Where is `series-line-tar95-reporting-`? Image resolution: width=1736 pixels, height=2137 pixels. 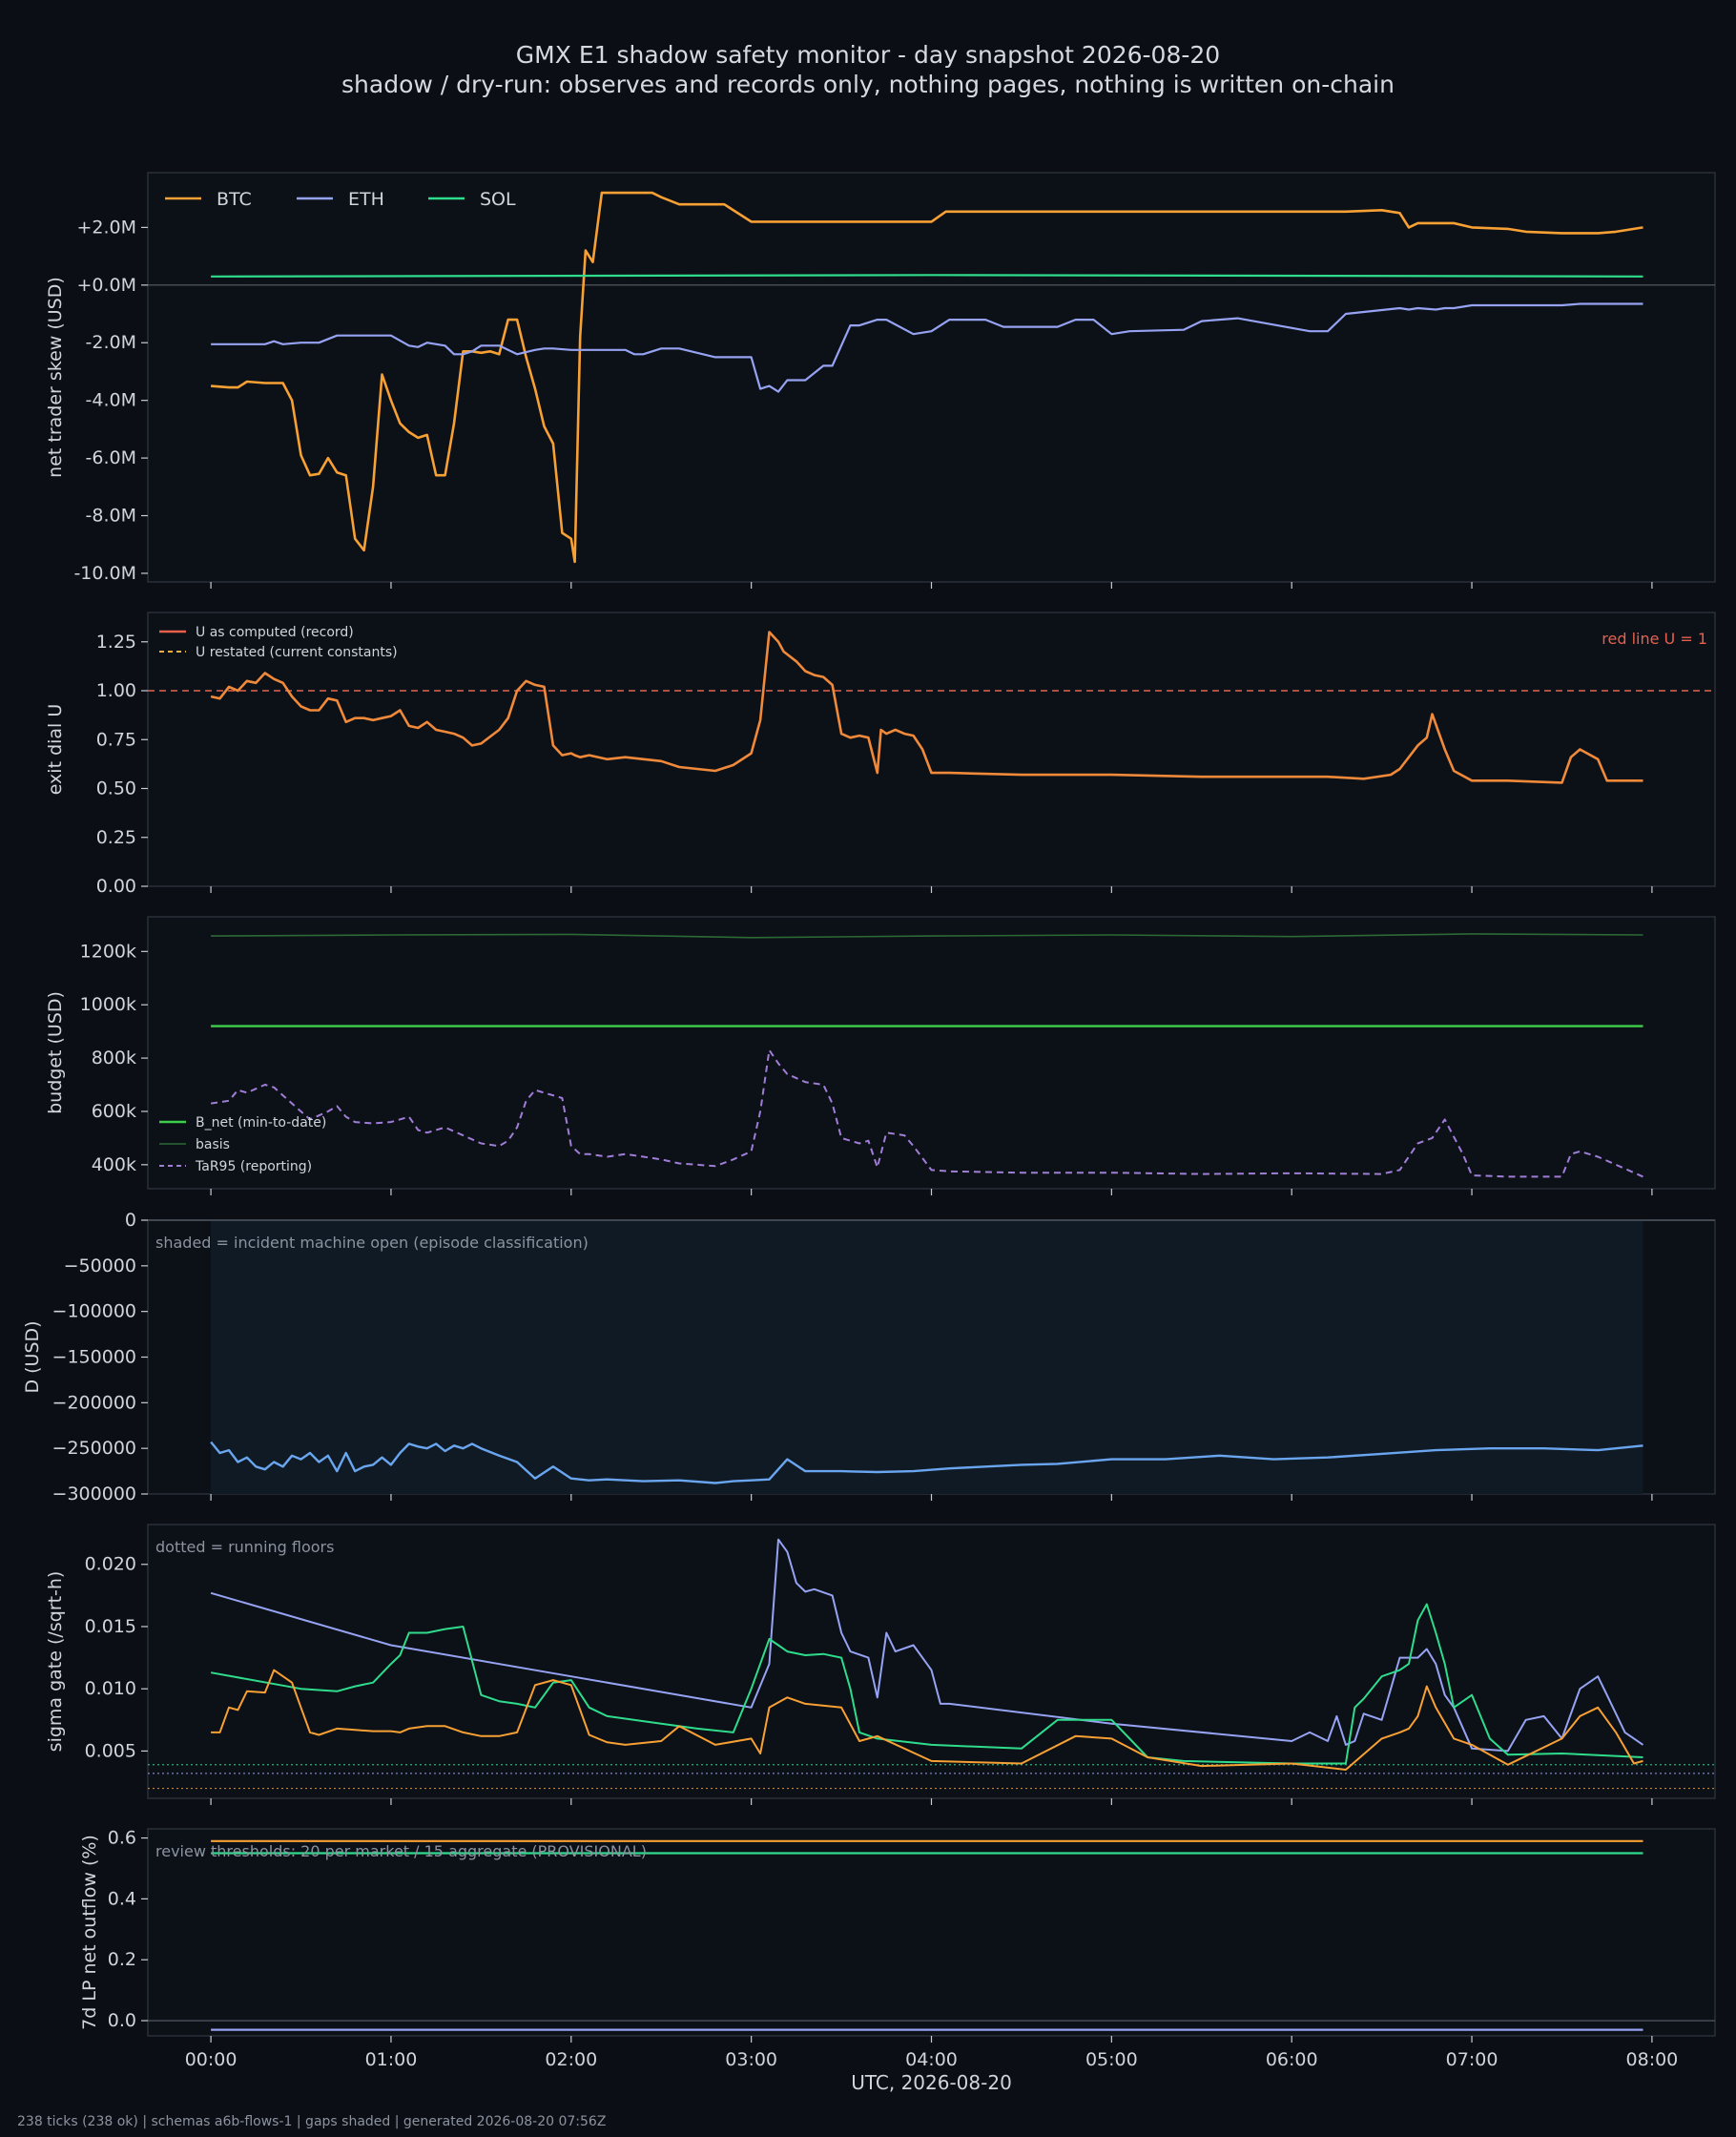 series-line-tar95-reporting- is located at coordinates (926, 1113).